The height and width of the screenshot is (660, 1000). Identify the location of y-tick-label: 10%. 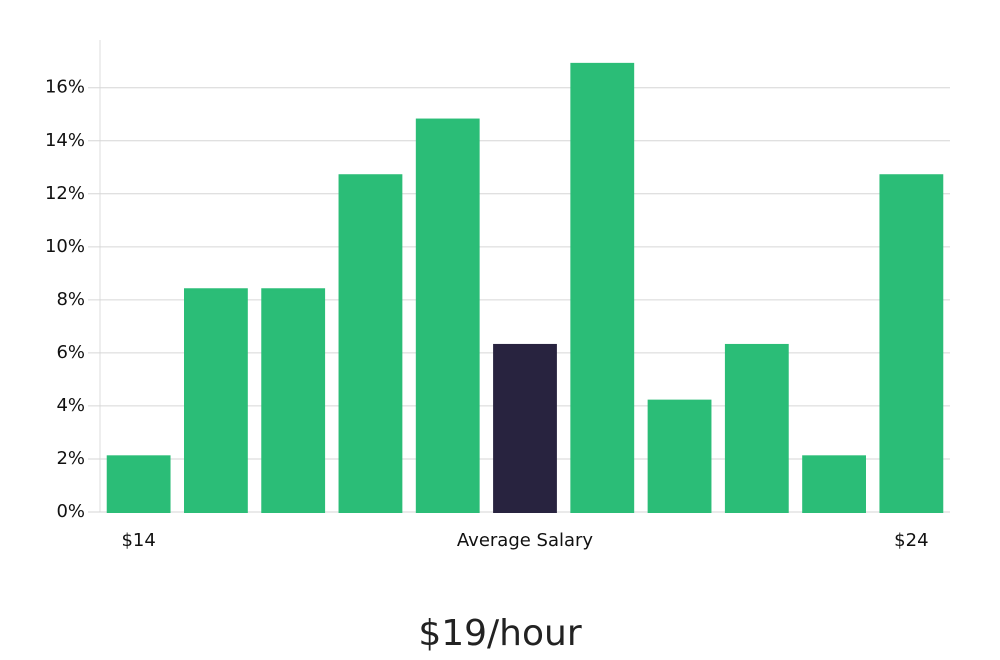
(65, 246).